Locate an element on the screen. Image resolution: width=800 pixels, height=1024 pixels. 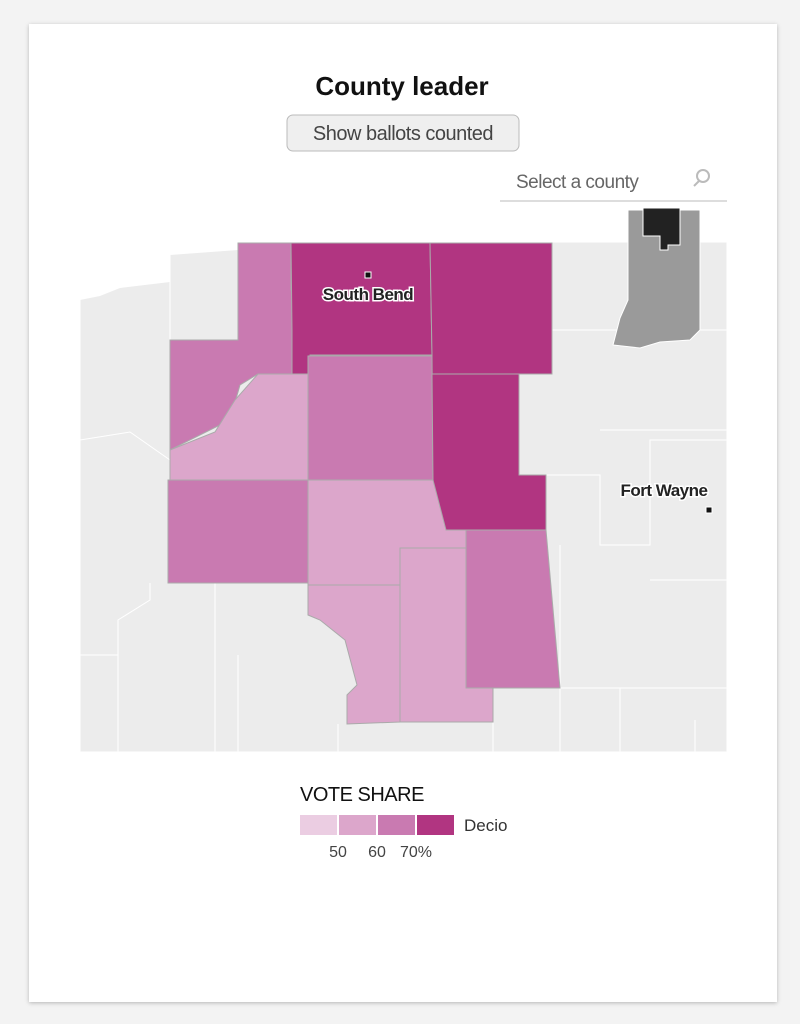
legend-tick: 70% is located at coordinates (416, 852).